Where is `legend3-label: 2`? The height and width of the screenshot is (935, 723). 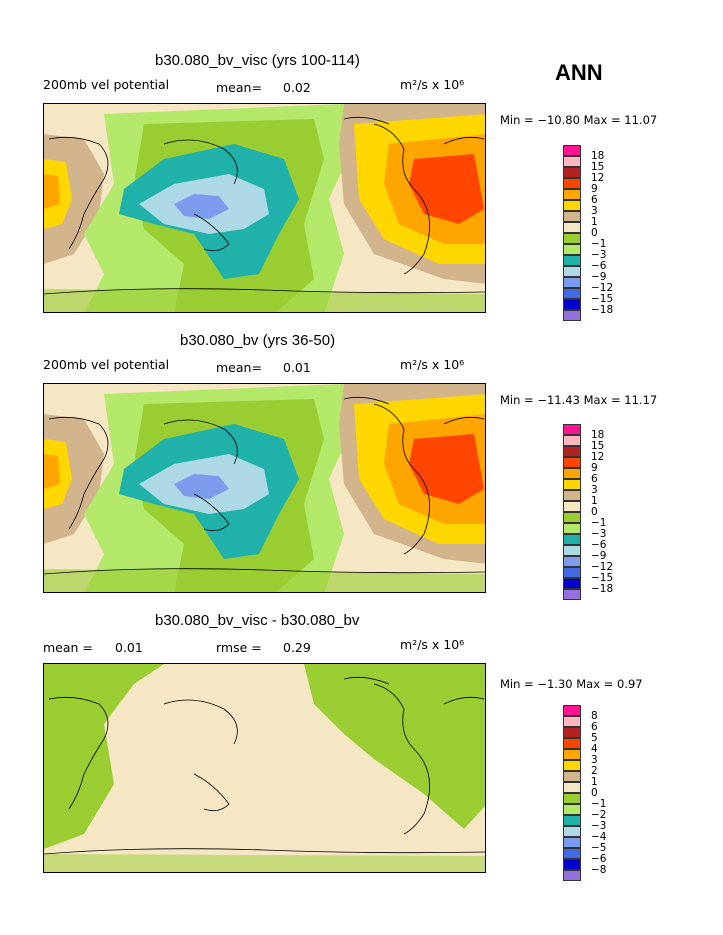
legend3-label: 2 is located at coordinates (594, 771).